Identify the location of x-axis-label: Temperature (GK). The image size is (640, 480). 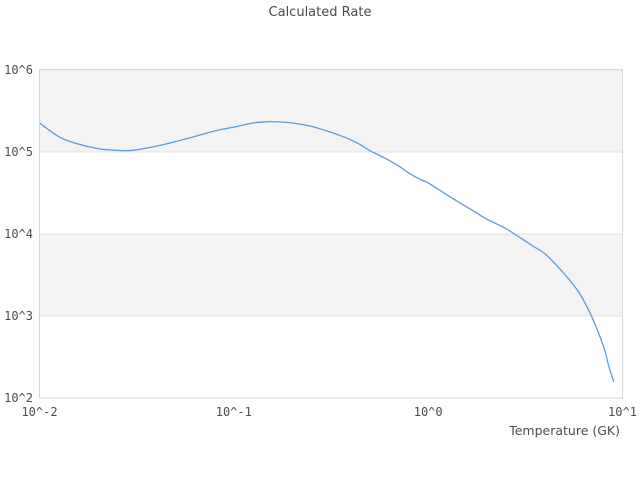
(564, 430).